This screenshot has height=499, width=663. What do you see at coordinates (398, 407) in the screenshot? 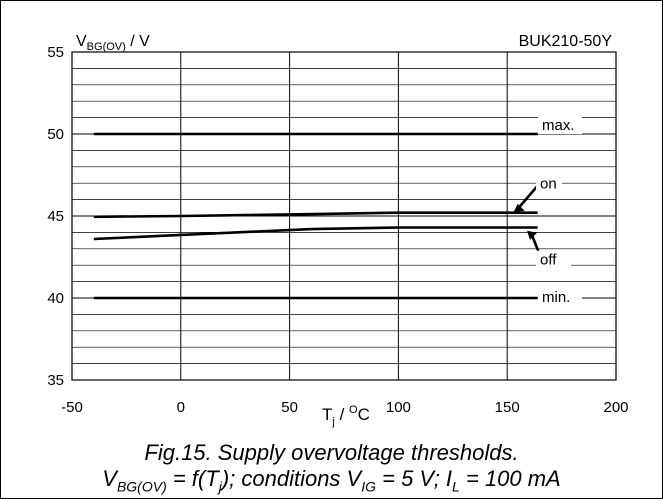
I see `x-tick-label: 100` at bounding box center [398, 407].